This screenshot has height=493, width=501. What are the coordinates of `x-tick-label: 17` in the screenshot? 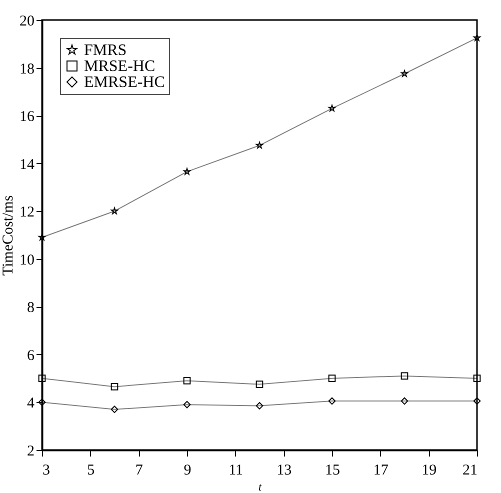 It's located at (381, 470).